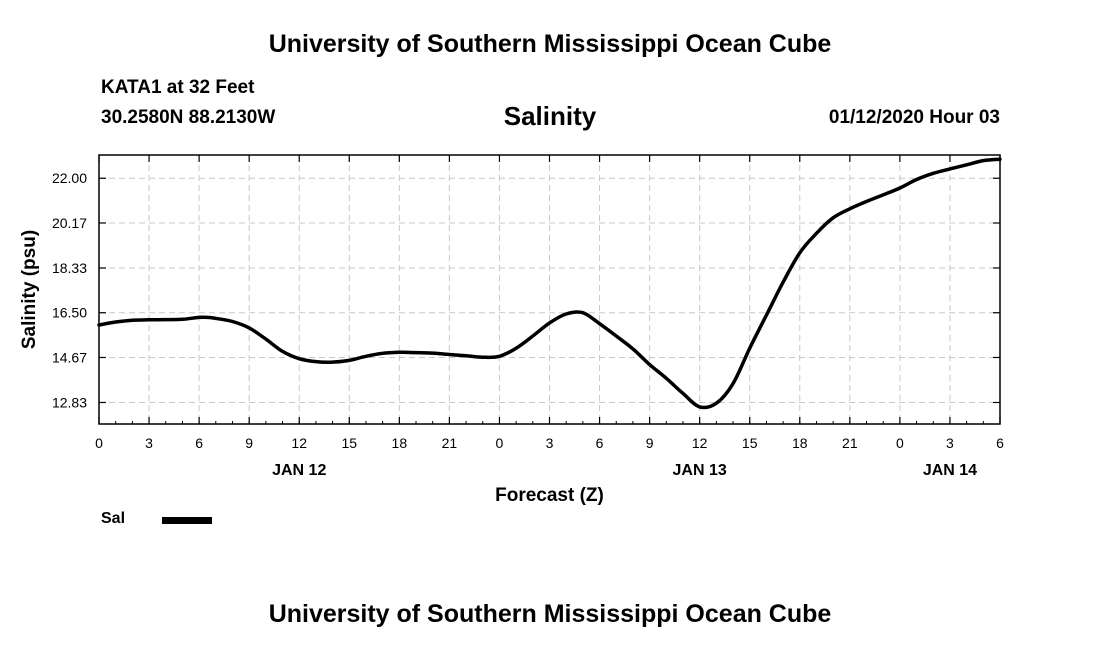 The image size is (1100, 650). Describe the element at coordinates (700, 470) in the screenshot. I see `date-label: JAN 13` at that location.